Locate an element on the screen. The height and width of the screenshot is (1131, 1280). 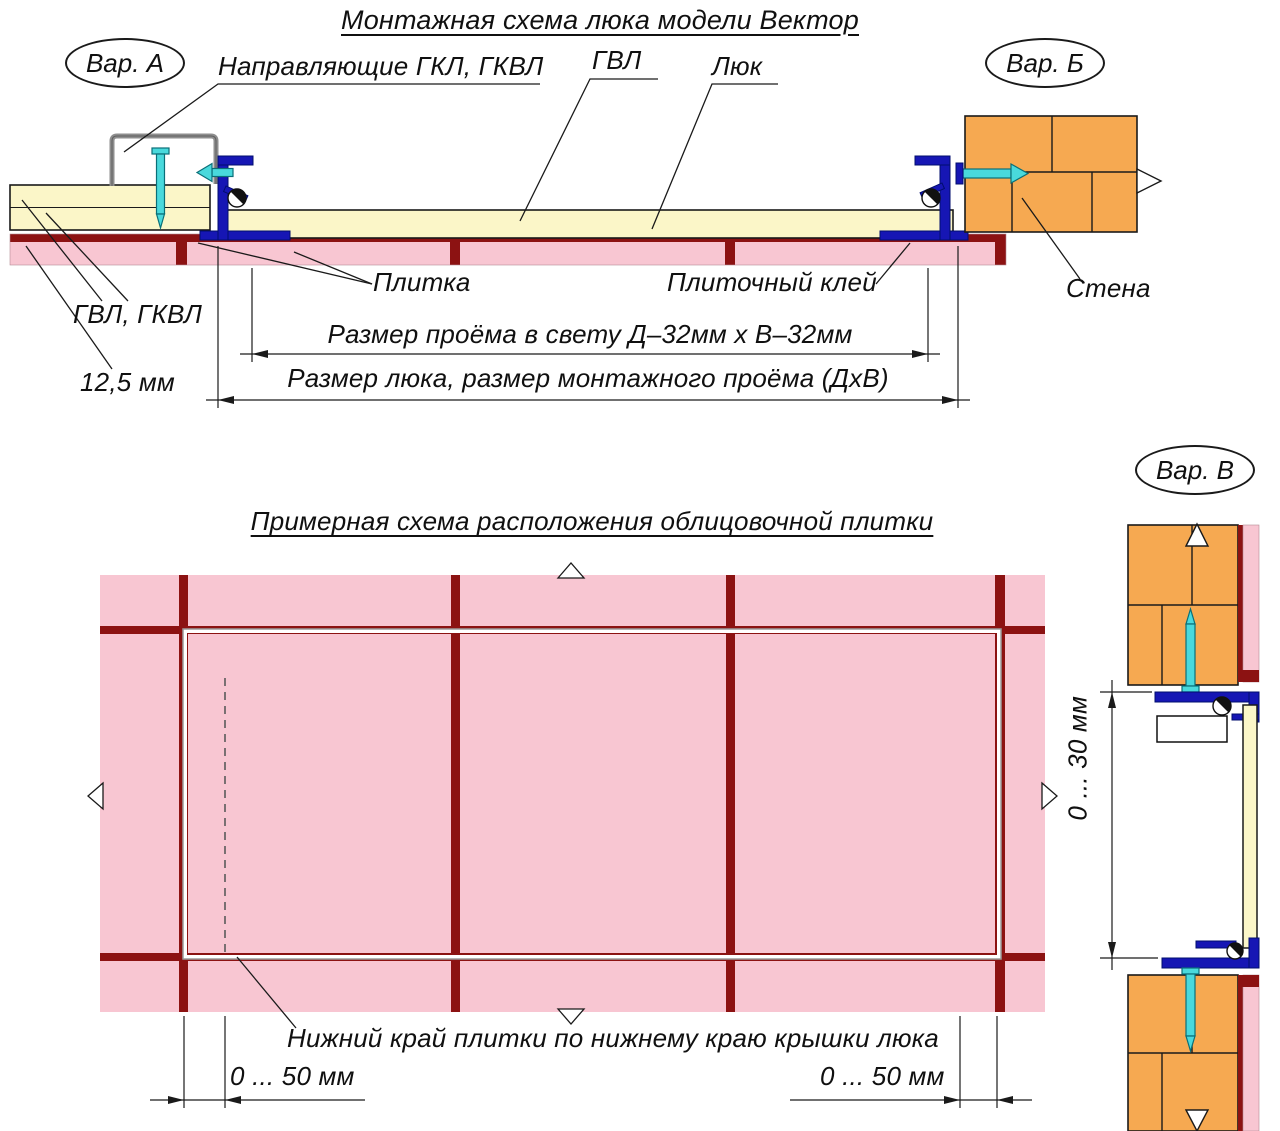
anchor-fastener-left is located at coordinates (160, 189).